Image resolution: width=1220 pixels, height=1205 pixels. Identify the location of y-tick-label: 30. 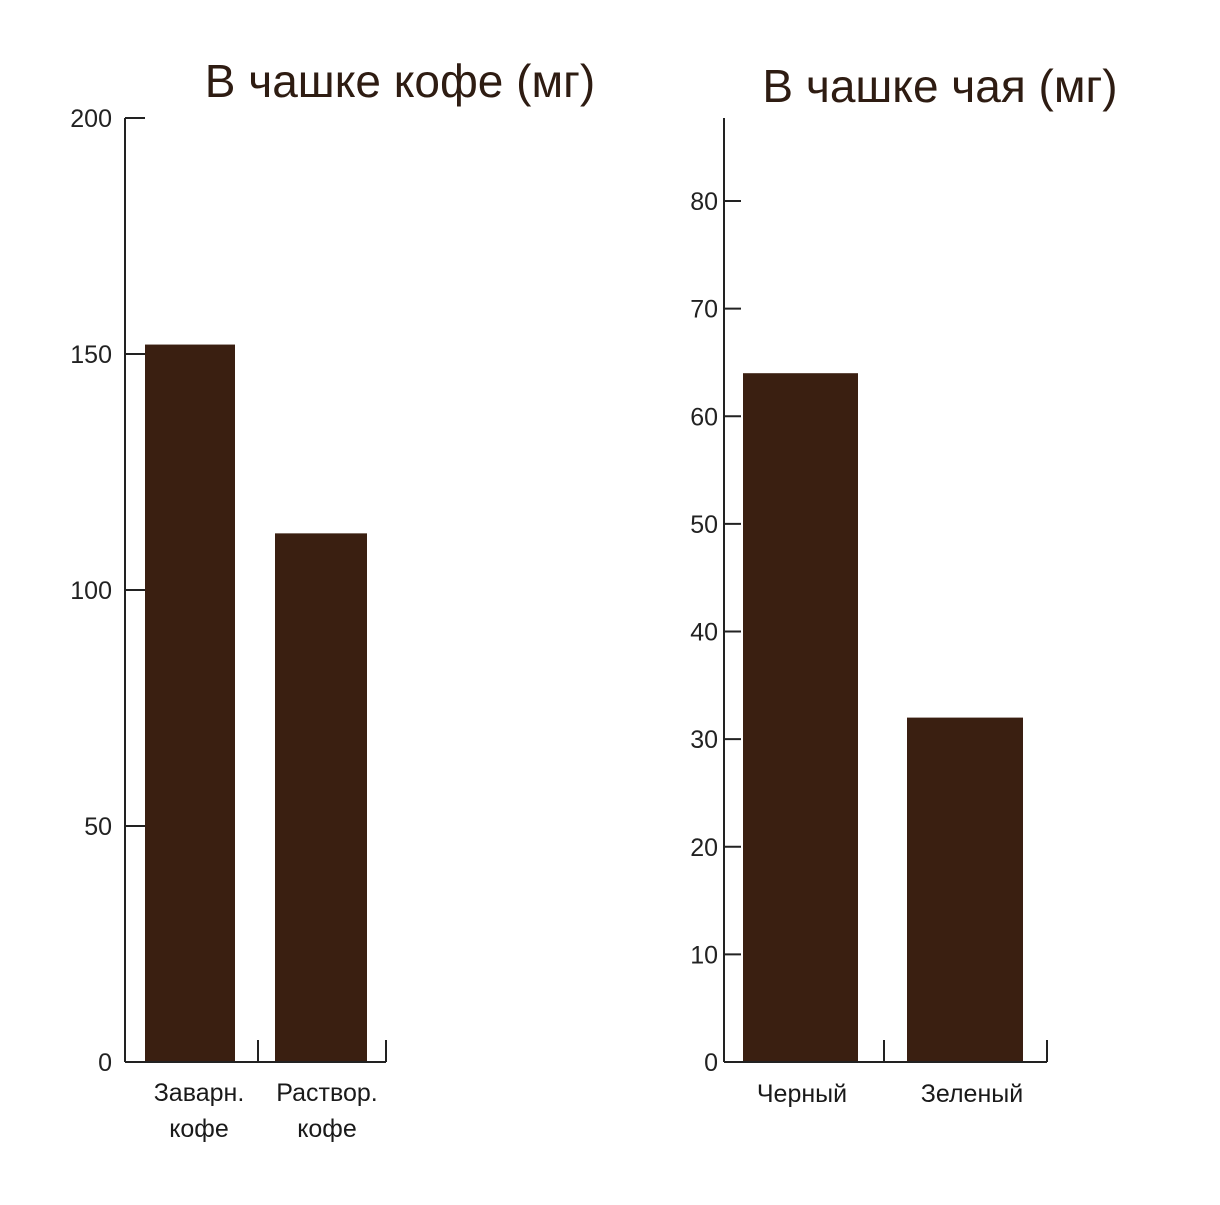
(704, 740).